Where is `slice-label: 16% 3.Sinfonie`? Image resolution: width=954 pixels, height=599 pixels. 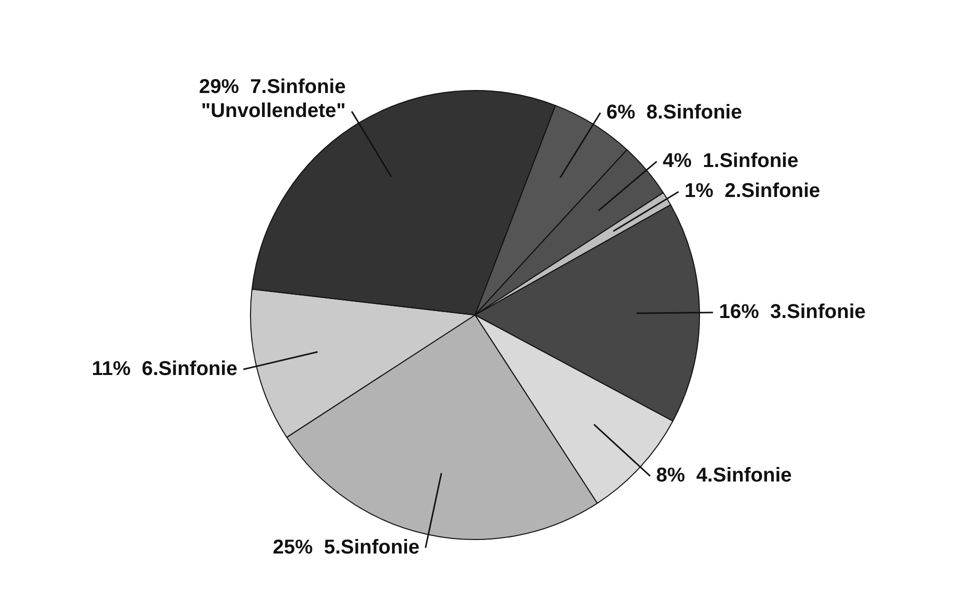
slice-label: 16% 3.Sinfonie is located at coordinates (792, 312).